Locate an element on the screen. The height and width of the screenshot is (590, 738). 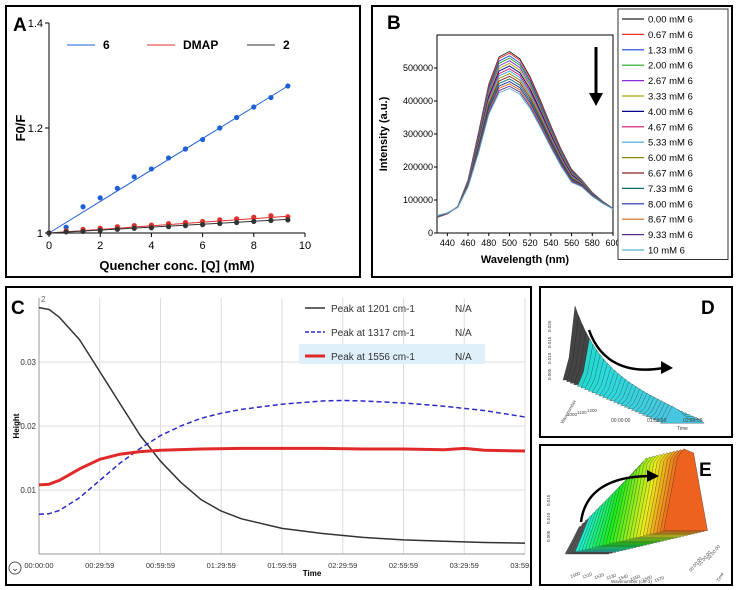
legend-label: 0.00 mM 6 is located at coordinates (670, 20).